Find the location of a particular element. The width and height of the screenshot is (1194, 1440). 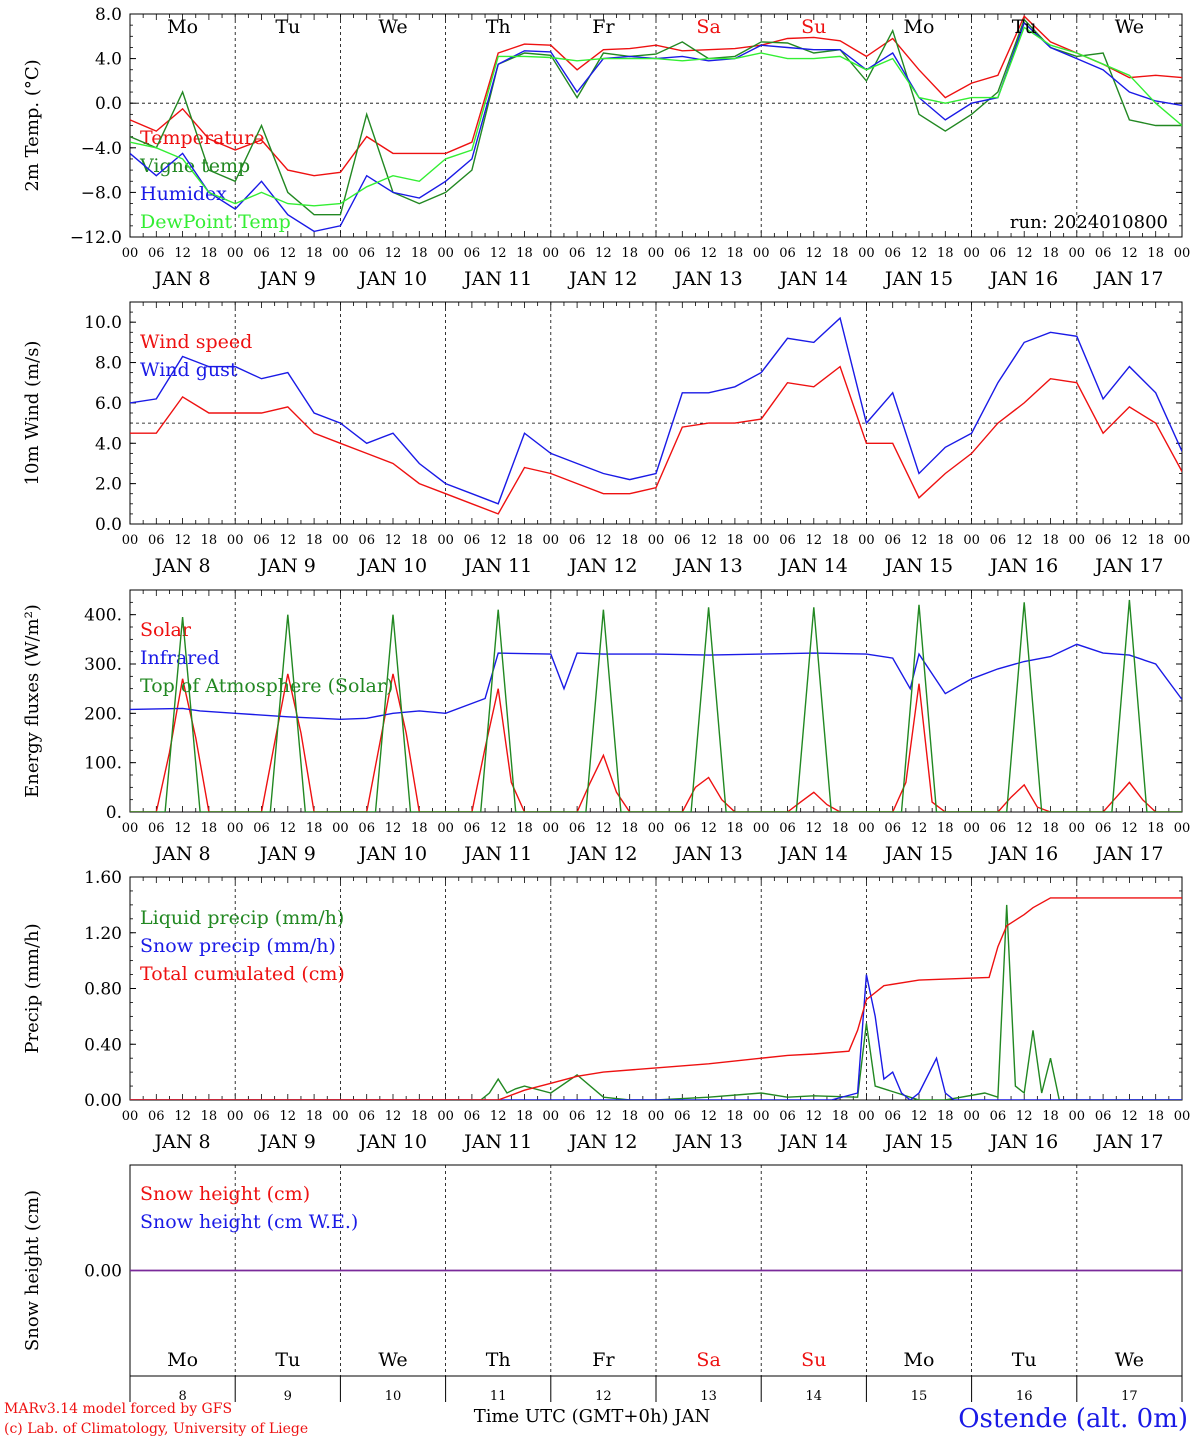

date-label: JAN 8 is located at coordinates (182, 854).